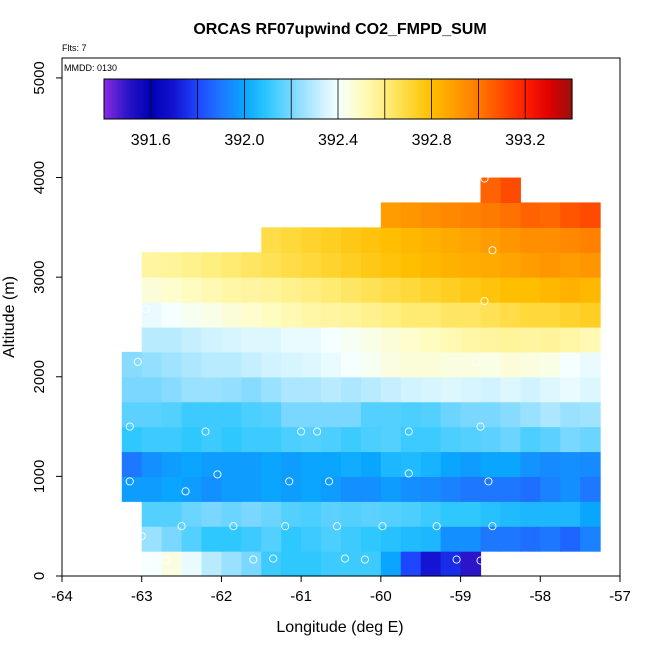 Image resolution: width=650 pixels, height=650 pixels. I want to click on colorbar-tick-label: 393.2, so click(525, 140).